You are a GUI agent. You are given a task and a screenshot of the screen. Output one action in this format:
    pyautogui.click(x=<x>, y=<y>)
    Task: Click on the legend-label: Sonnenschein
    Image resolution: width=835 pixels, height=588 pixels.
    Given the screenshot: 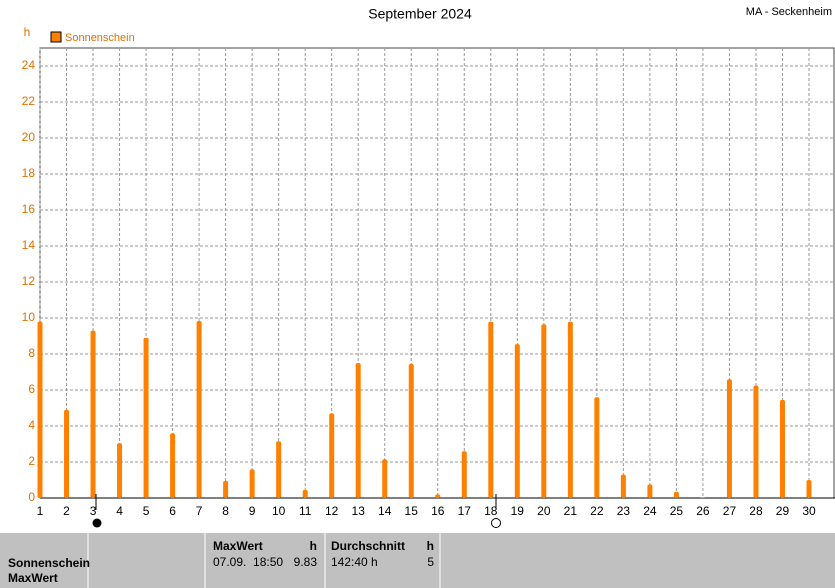 What is the action you would take?
    pyautogui.click(x=100, y=38)
    